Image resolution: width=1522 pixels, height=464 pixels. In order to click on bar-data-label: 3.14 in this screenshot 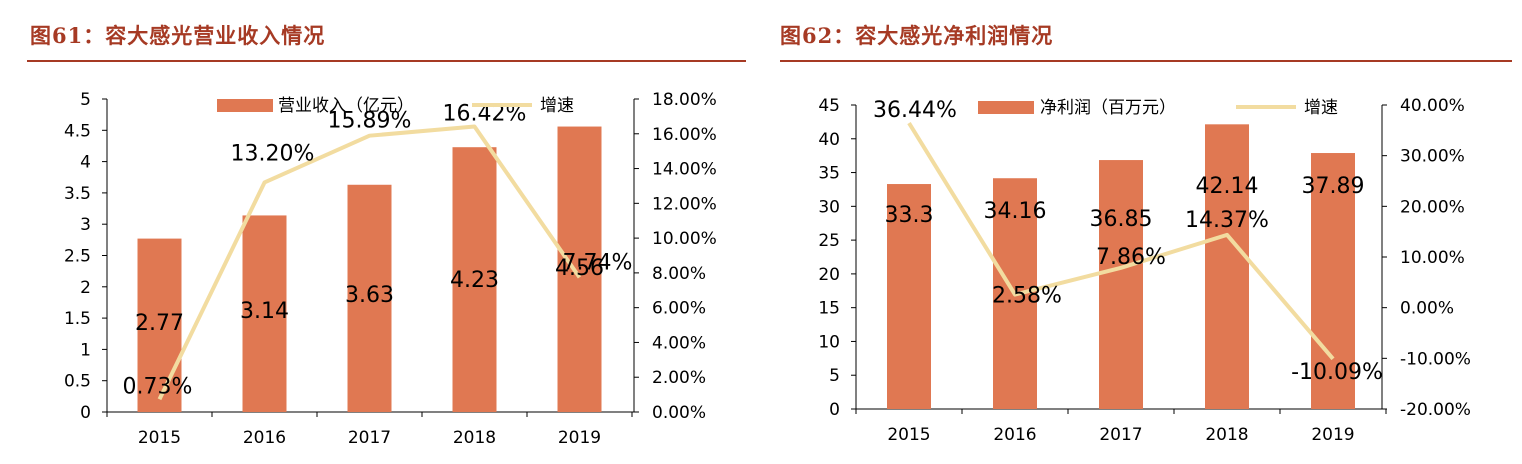, I will do `click(264, 311)`.